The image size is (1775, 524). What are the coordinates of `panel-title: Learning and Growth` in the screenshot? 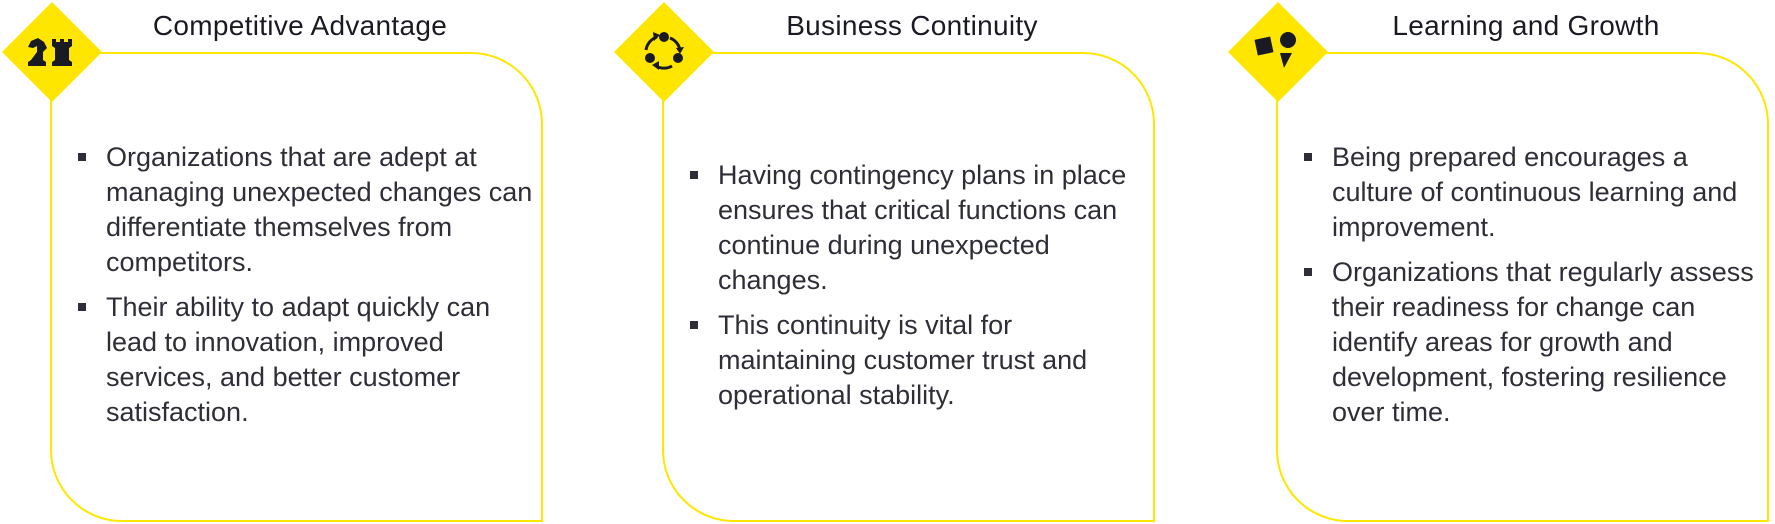 It's located at (1526, 25).